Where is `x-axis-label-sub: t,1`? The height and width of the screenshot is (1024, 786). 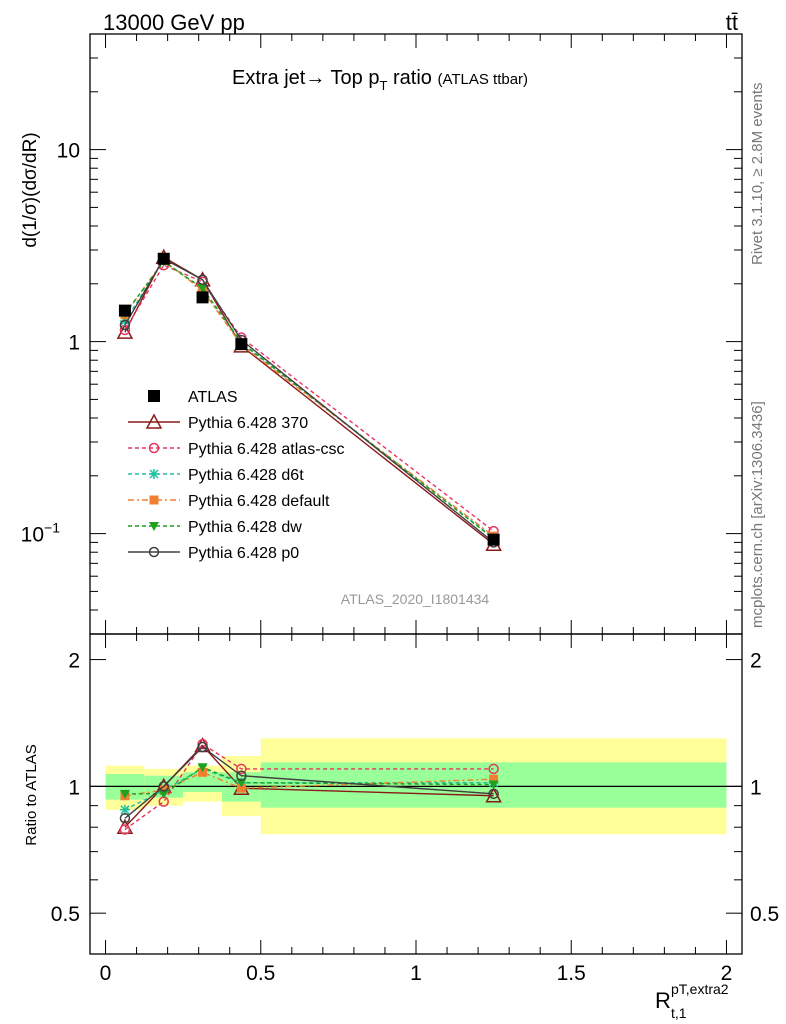
x-axis-label-sub: t,1 is located at coordinates (679, 1013).